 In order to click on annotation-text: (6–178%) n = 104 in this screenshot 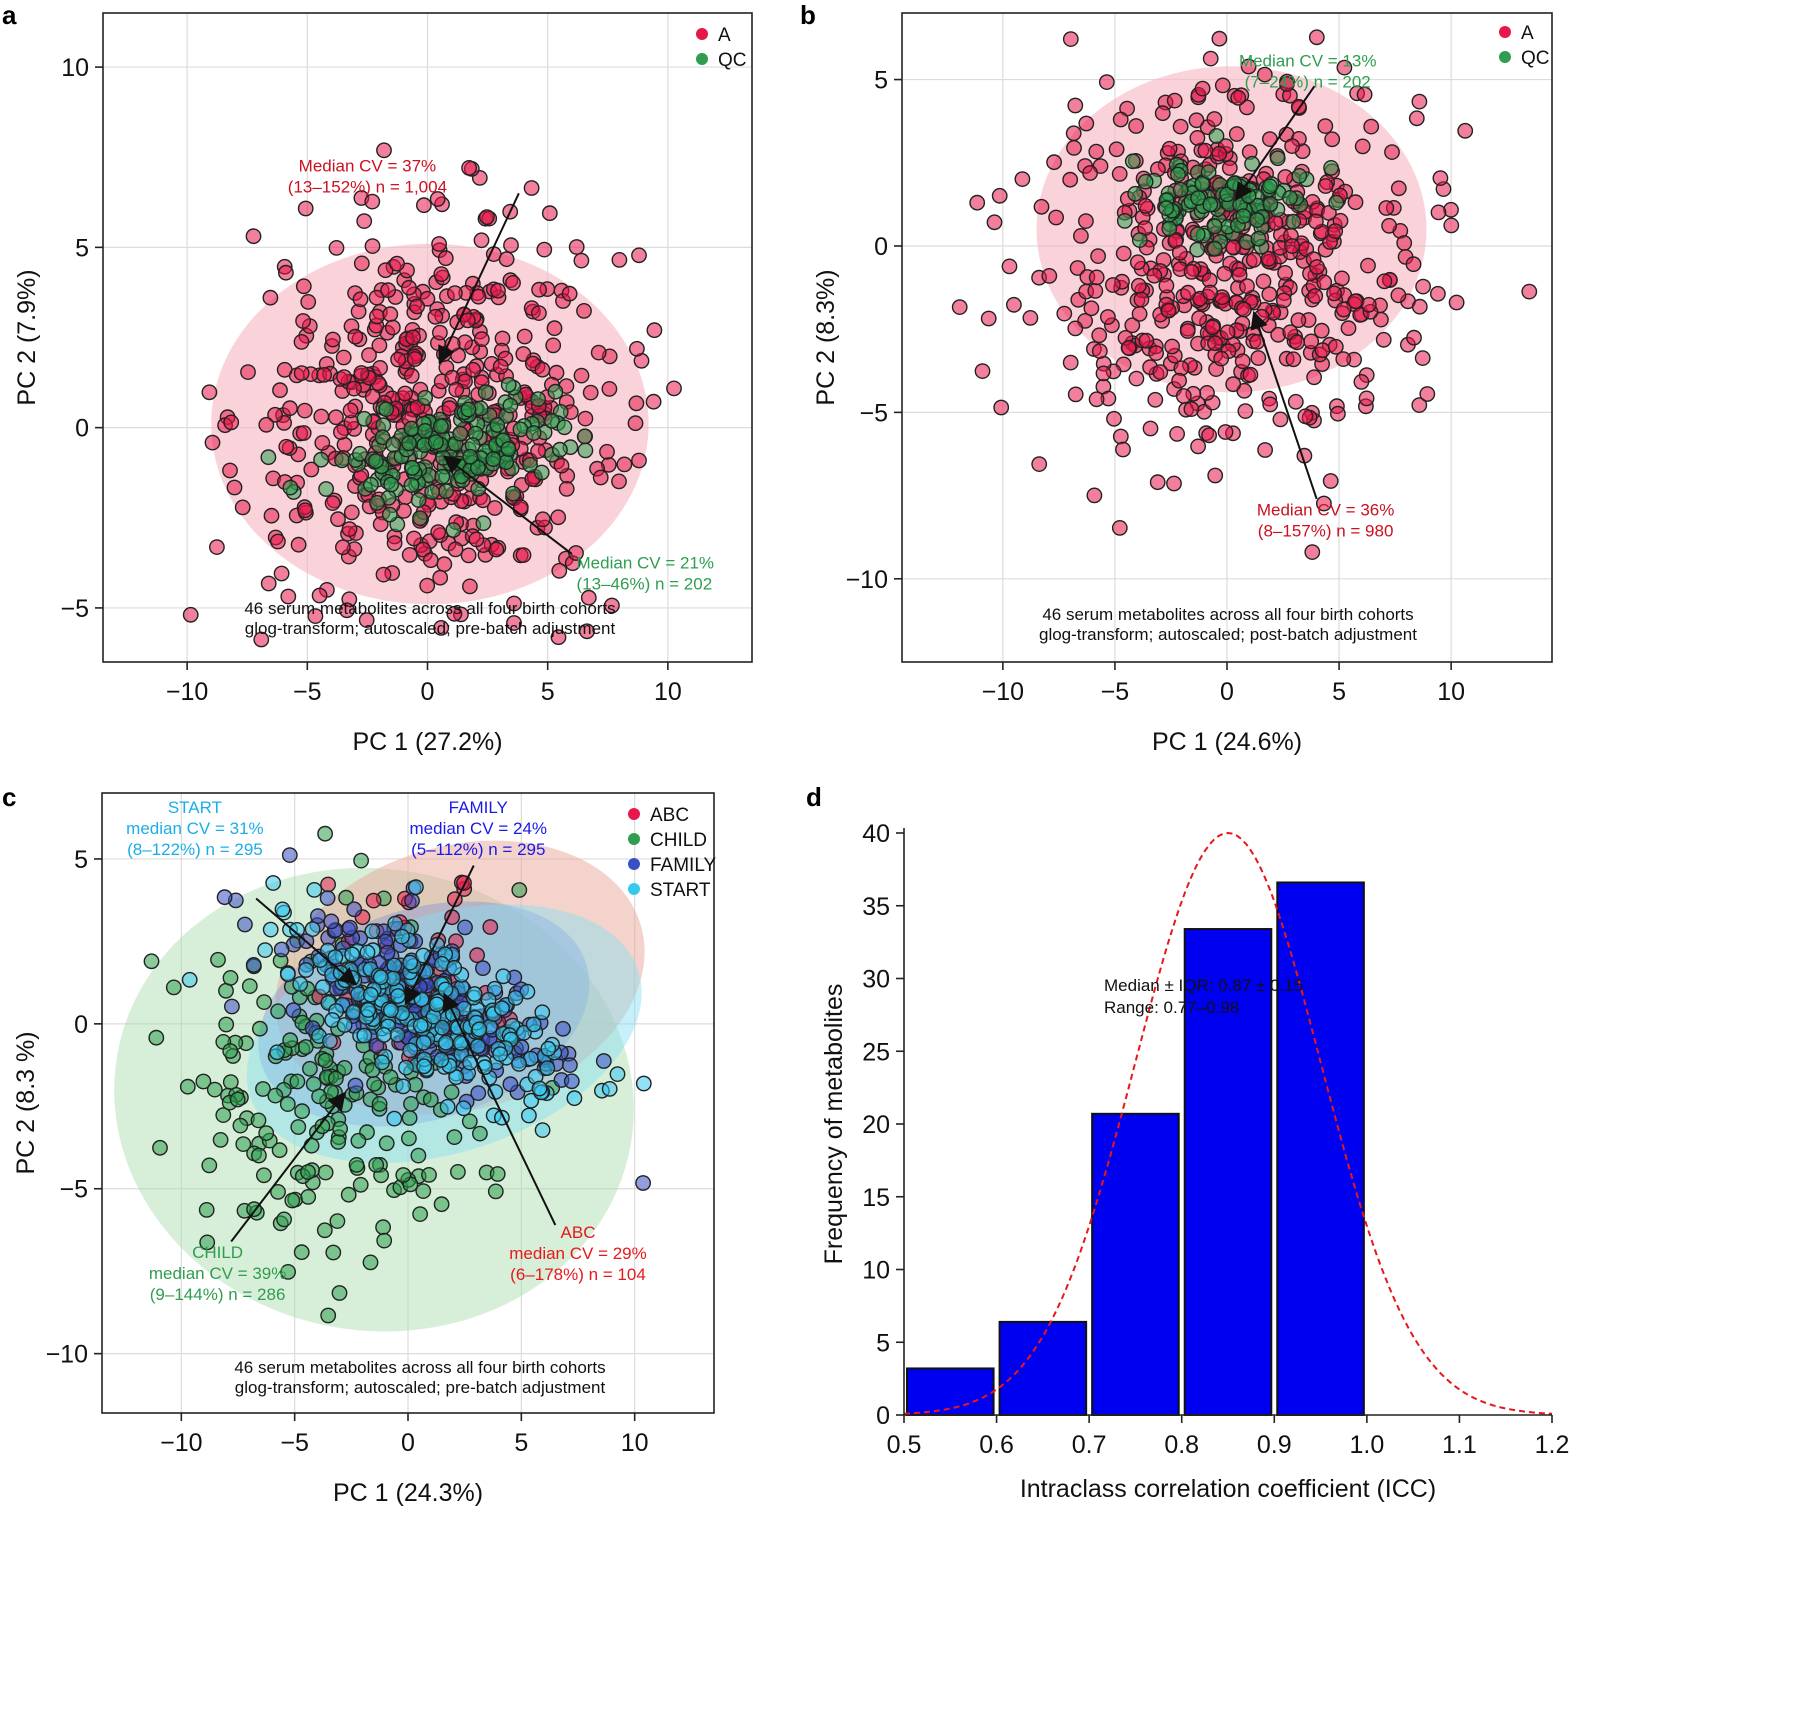, I will do `click(578, 1274)`.